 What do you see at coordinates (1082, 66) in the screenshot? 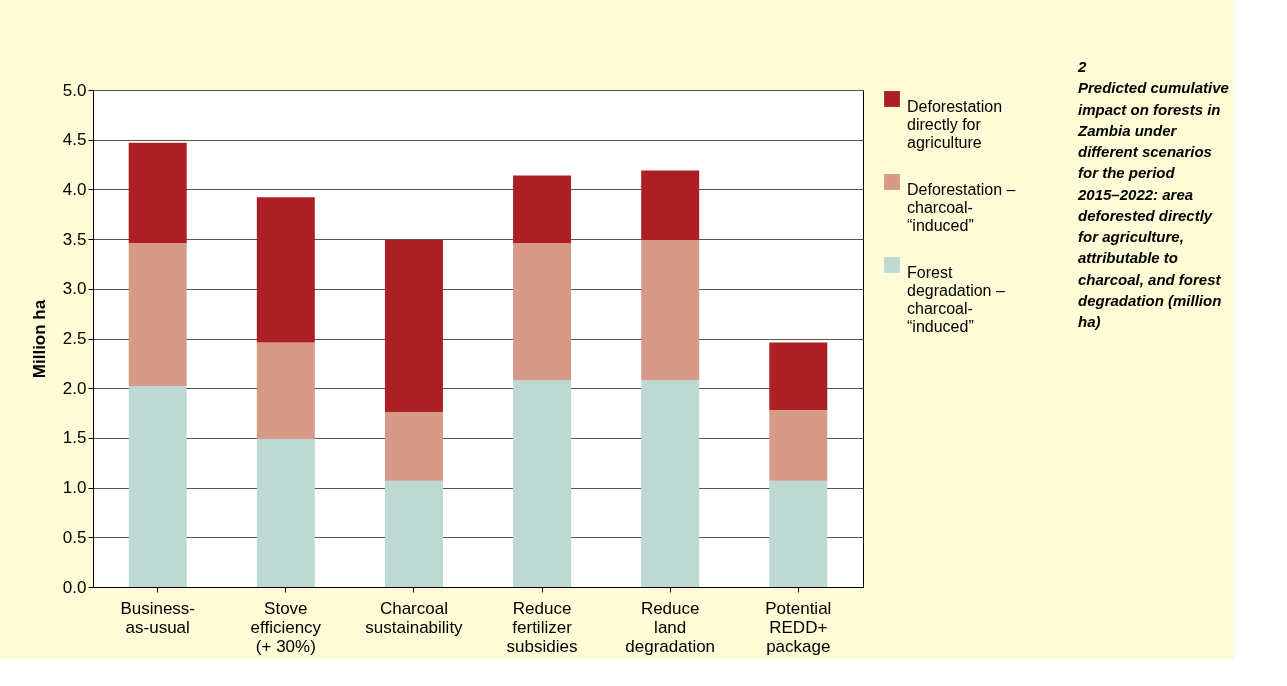
I see `text: 2` at bounding box center [1082, 66].